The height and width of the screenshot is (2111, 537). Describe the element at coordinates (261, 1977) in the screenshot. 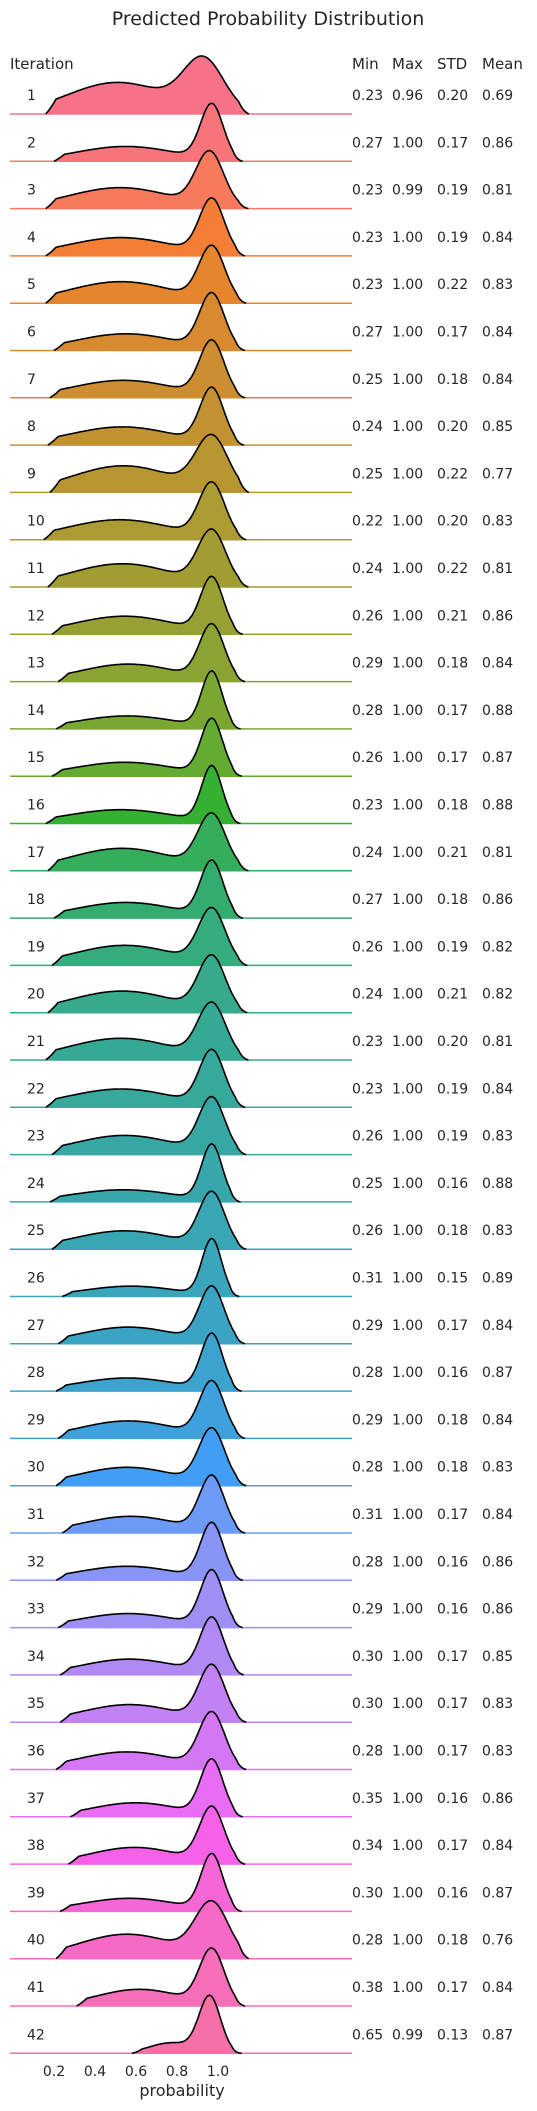

I see `ridge-41: 41 0.38 1.00 0.17 0.84` at that location.